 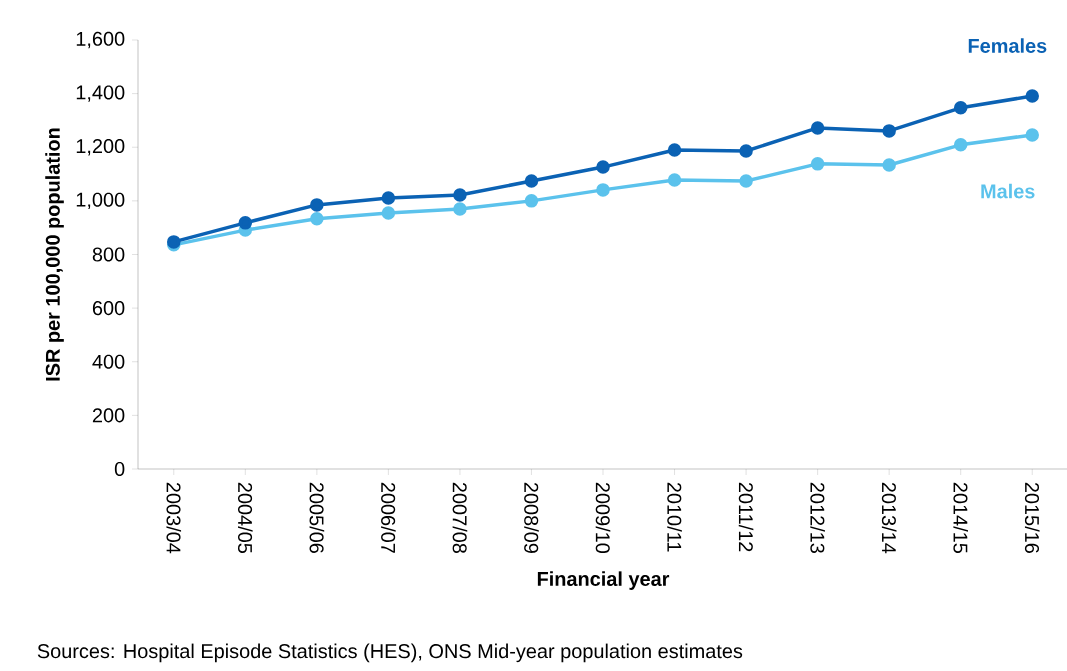 I want to click on y-tick-label: 200, so click(x=108, y=415).